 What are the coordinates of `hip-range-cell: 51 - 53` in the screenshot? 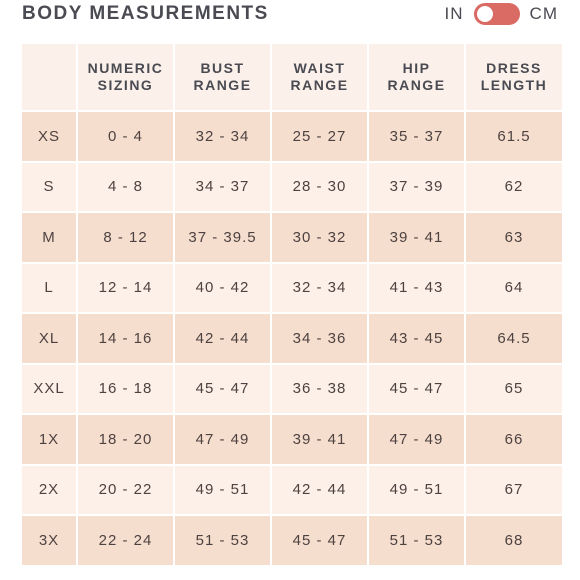 It's located at (416, 540).